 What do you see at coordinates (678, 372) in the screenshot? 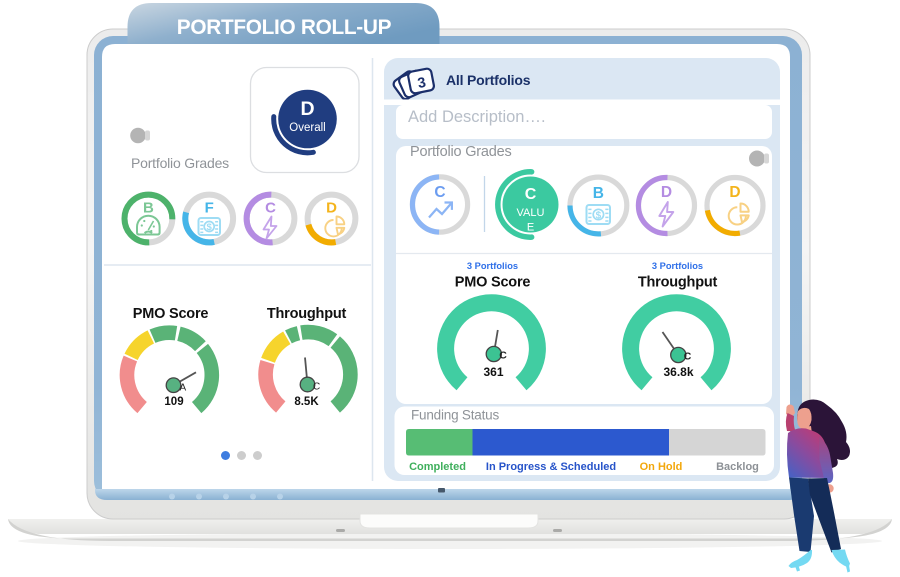
I see `svg-text: 36.8k` at bounding box center [678, 372].